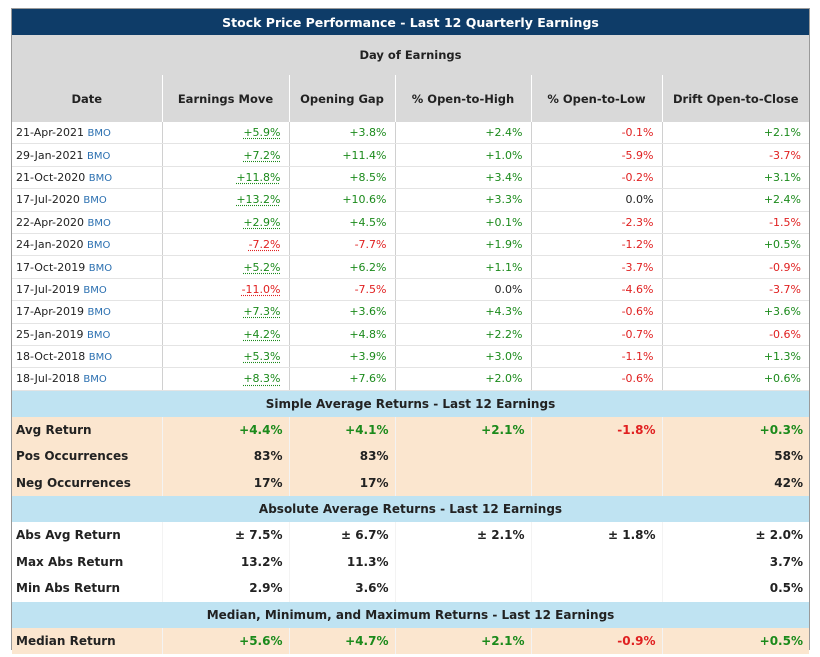 This screenshot has height=657, width=820. Describe the element at coordinates (262, 312) in the screenshot. I see `cell-value: +7.3%` at that location.